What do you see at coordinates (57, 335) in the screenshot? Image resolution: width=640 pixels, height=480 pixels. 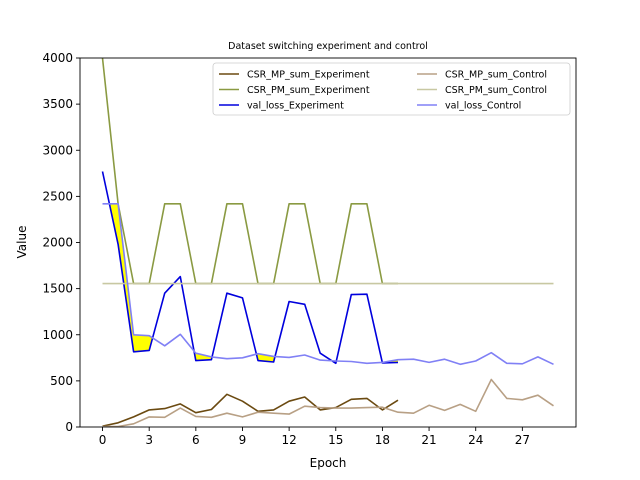 I see `y-tick-label: 1000` at bounding box center [57, 335].